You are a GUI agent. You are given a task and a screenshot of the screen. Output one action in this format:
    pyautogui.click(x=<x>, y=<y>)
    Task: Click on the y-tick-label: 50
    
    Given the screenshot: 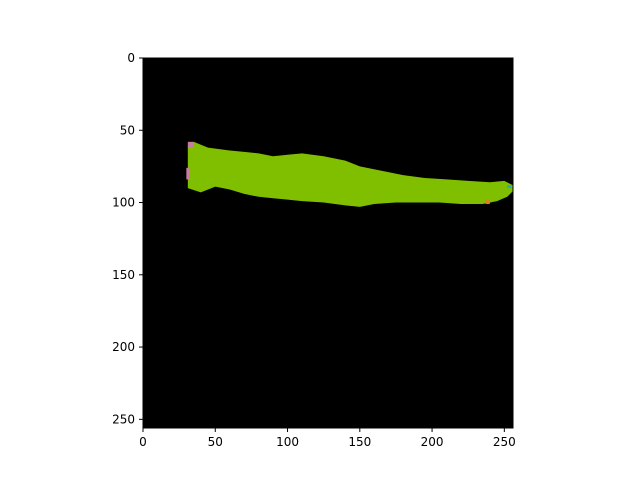 What is the action you would take?
    pyautogui.click(x=127, y=130)
    